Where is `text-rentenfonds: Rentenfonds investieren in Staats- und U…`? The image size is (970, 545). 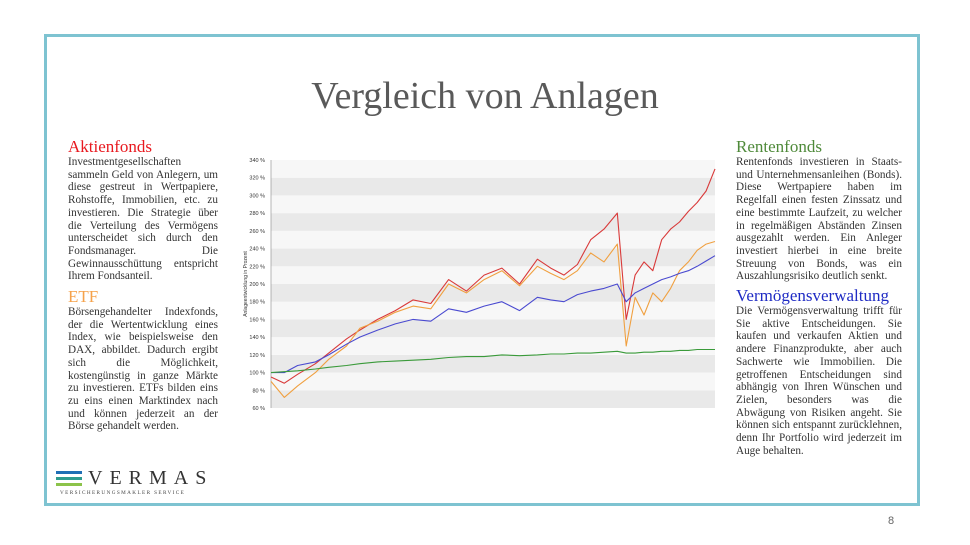
text-rentenfonds: Rentenfonds investieren in Staats- und U… is located at coordinates (819, 219).